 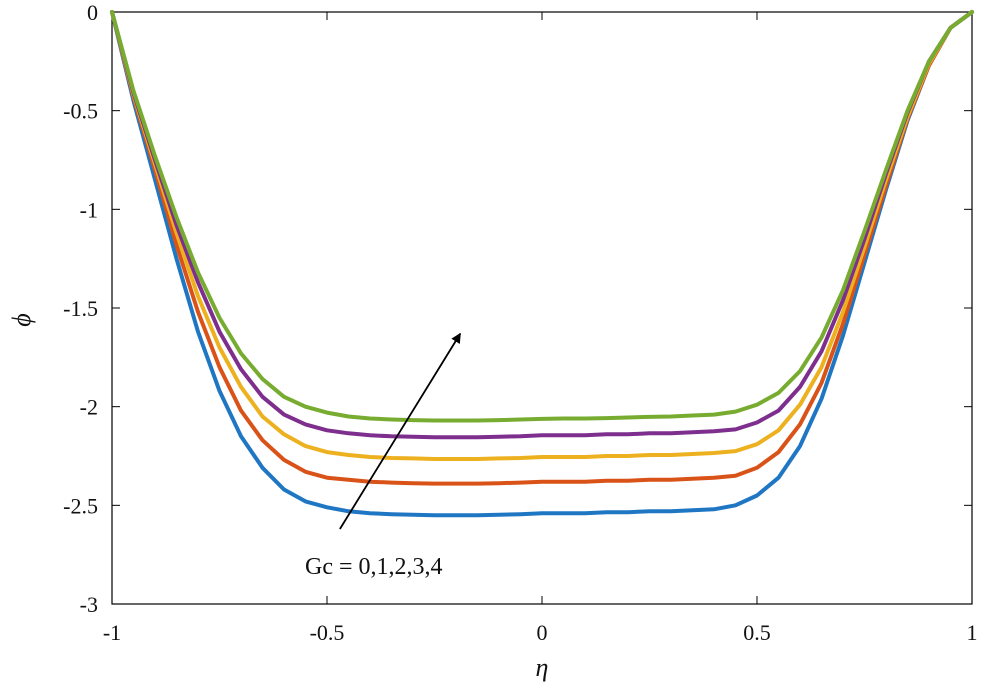 What do you see at coordinates (542, 667) in the screenshot?
I see `x-axis-label: η` at bounding box center [542, 667].